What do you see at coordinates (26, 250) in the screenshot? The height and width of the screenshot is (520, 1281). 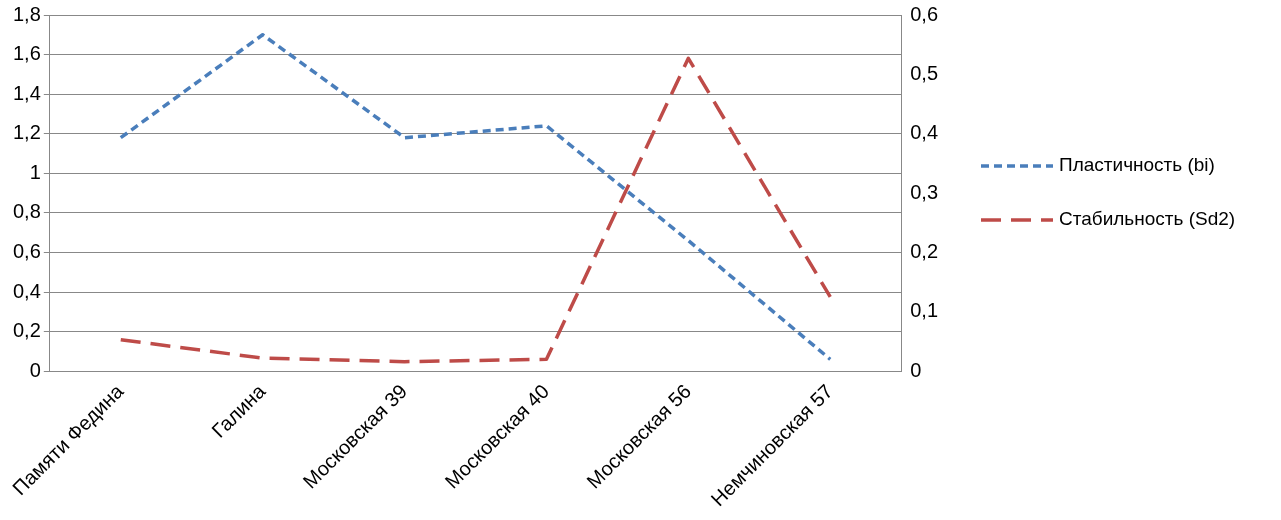 I see `y-tick-label: 0,6` at bounding box center [26, 250].